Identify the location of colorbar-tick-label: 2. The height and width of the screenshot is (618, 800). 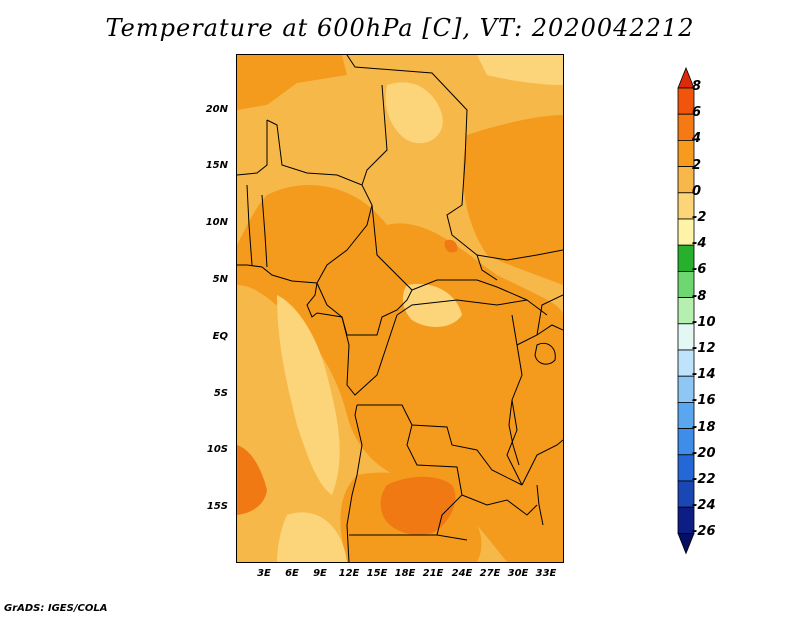
(697, 165).